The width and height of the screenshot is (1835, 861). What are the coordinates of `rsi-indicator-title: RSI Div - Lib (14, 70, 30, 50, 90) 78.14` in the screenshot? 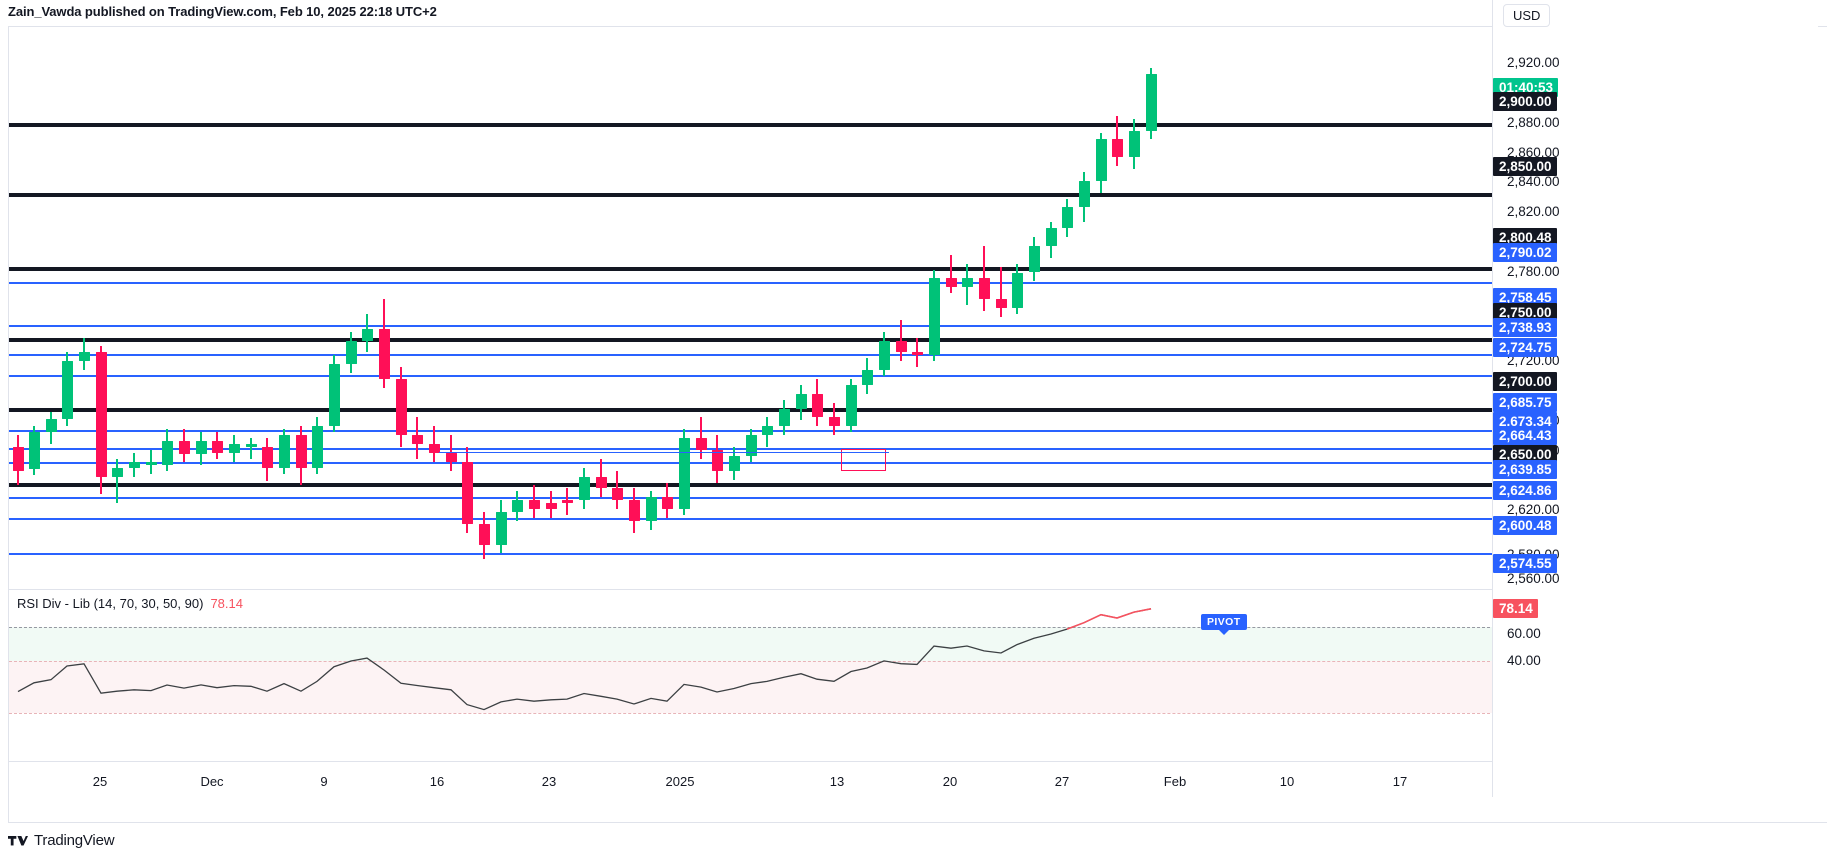 It's located at (130, 603).